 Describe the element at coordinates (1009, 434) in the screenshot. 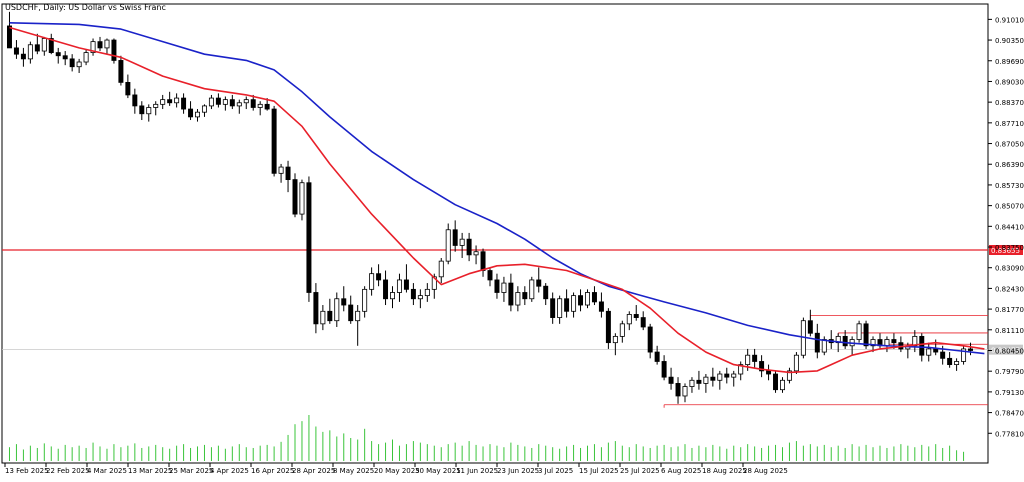

I see `y-tick-label: 0.77810` at that location.